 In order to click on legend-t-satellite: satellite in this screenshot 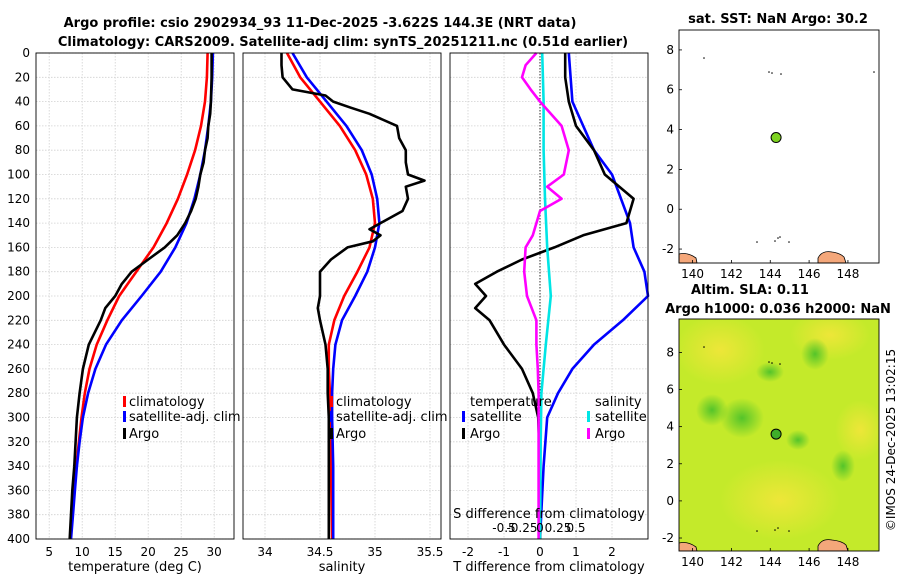, I will do `click(496, 417)`.